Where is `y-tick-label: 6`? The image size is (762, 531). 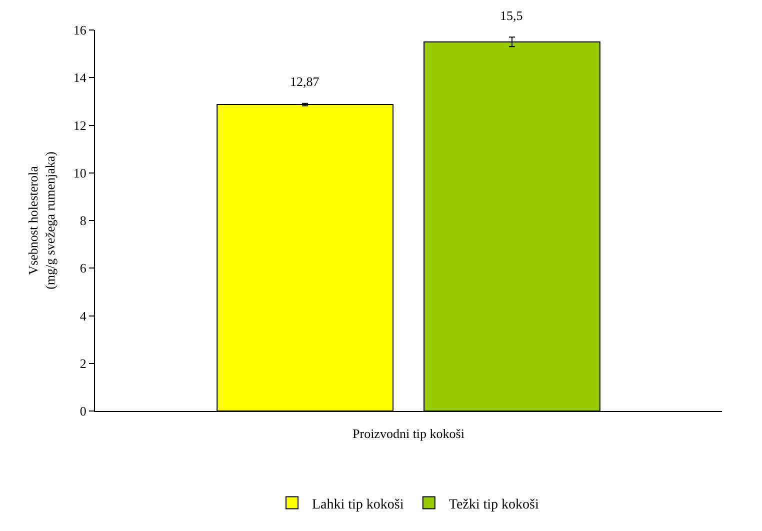
y-tick-label: 6 is located at coordinates (83, 268).